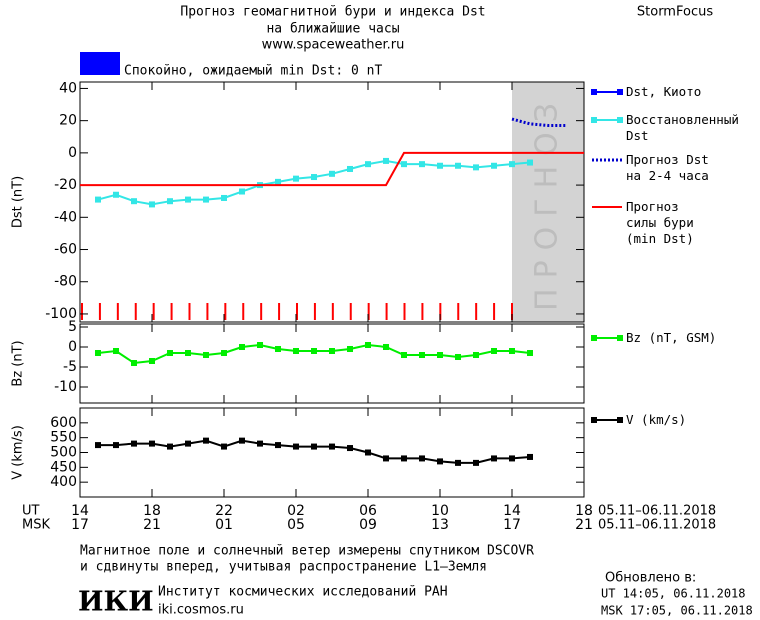  I want to click on y-tick-label: -80, so click(65, 282).